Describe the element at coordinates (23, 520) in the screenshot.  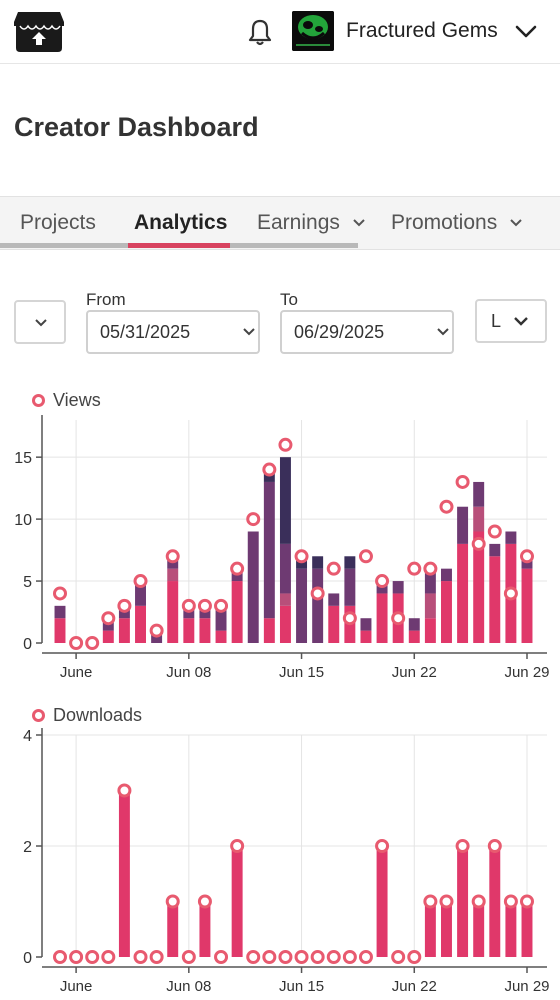
I see `y-tick-label: 10` at that location.